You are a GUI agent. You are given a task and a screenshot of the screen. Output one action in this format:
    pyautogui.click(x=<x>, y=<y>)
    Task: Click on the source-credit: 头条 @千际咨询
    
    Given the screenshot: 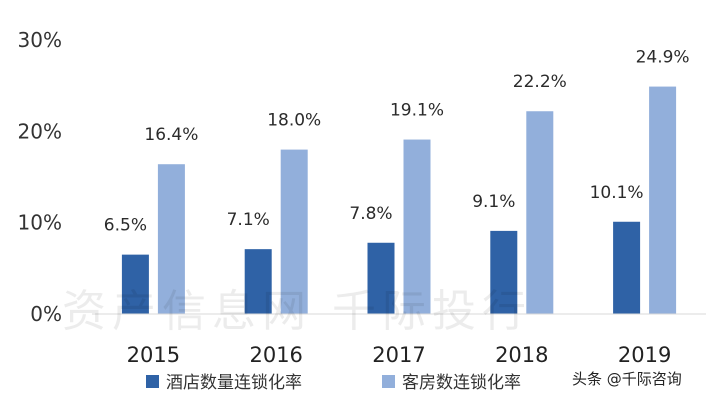 What is the action you would take?
    pyautogui.click(x=627, y=379)
    